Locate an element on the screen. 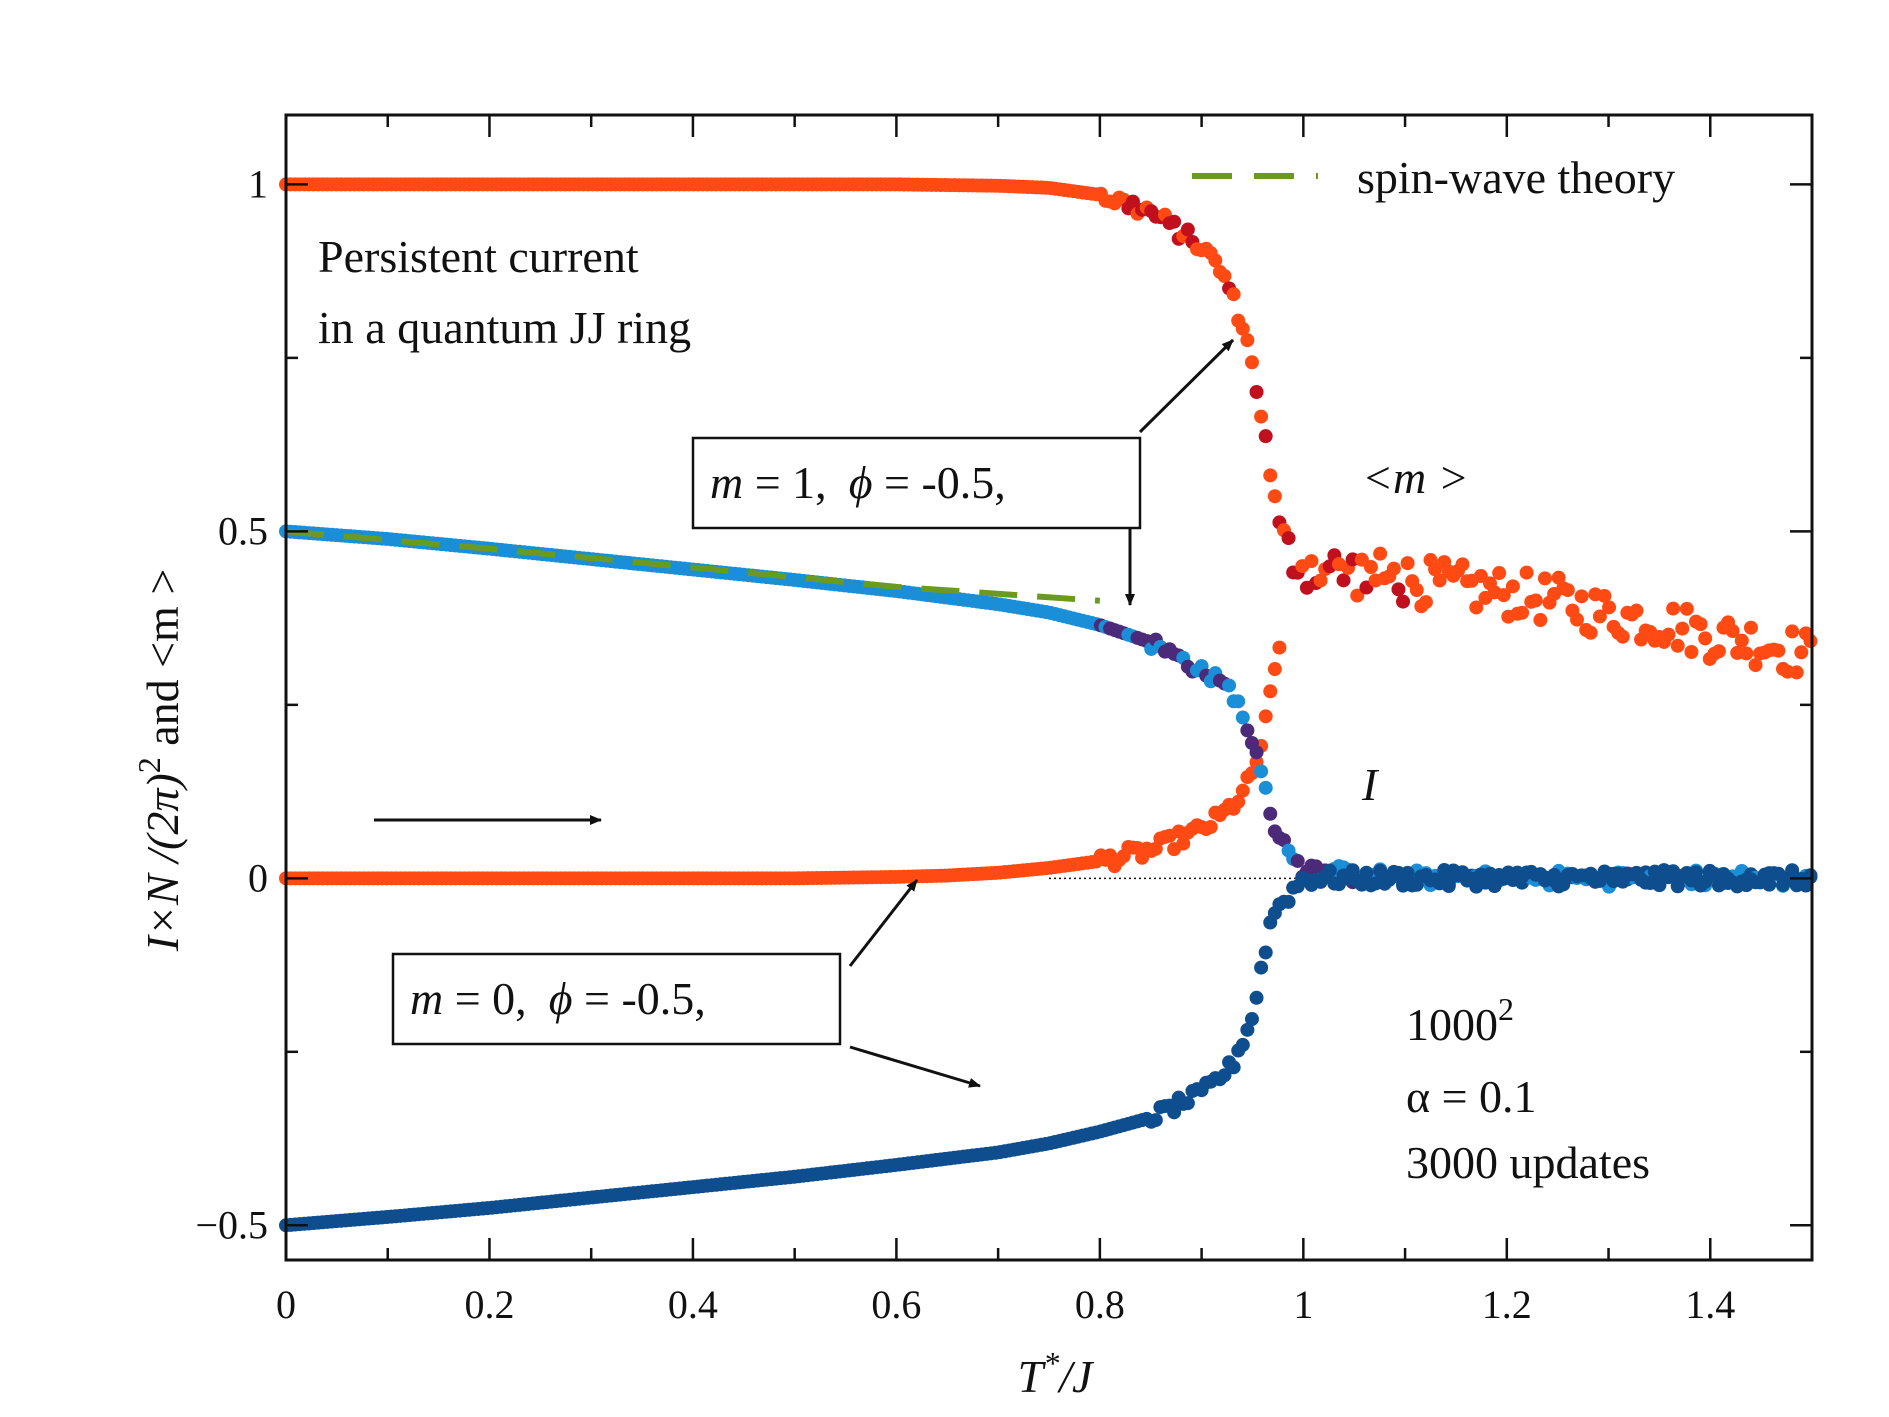 The width and height of the screenshot is (1889, 1417). arrow-m0-to-m-curve is located at coordinates (883, 923).